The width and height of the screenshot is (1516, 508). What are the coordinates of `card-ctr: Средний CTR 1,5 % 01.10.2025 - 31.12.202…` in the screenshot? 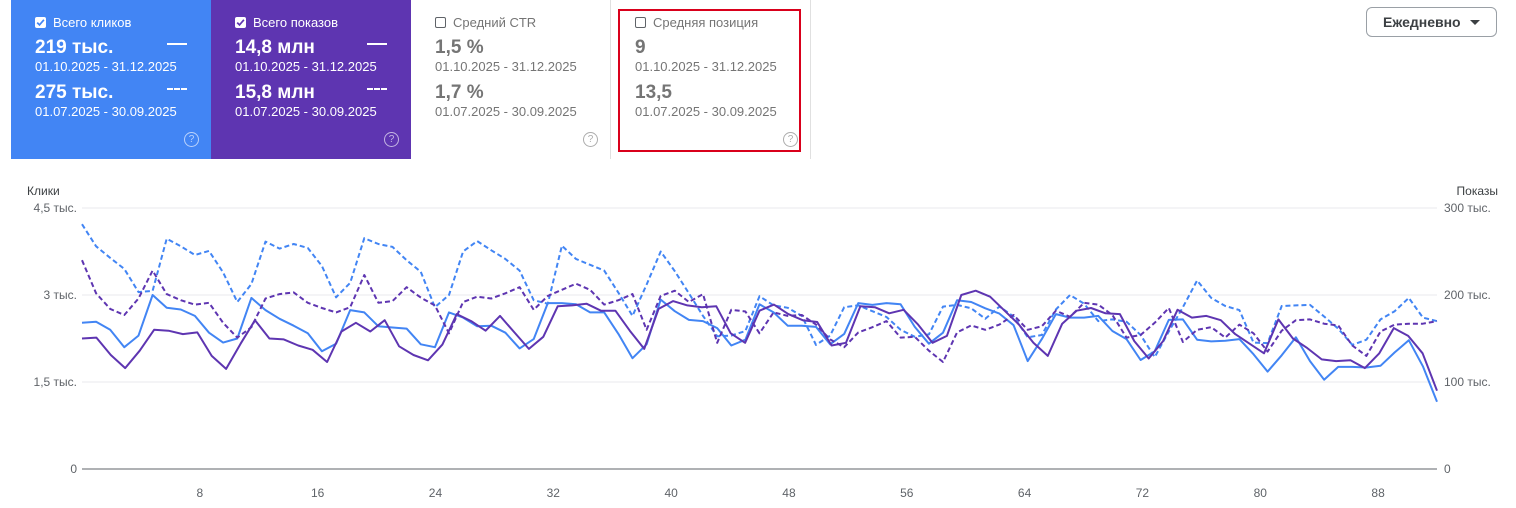 It's located at (511, 79).